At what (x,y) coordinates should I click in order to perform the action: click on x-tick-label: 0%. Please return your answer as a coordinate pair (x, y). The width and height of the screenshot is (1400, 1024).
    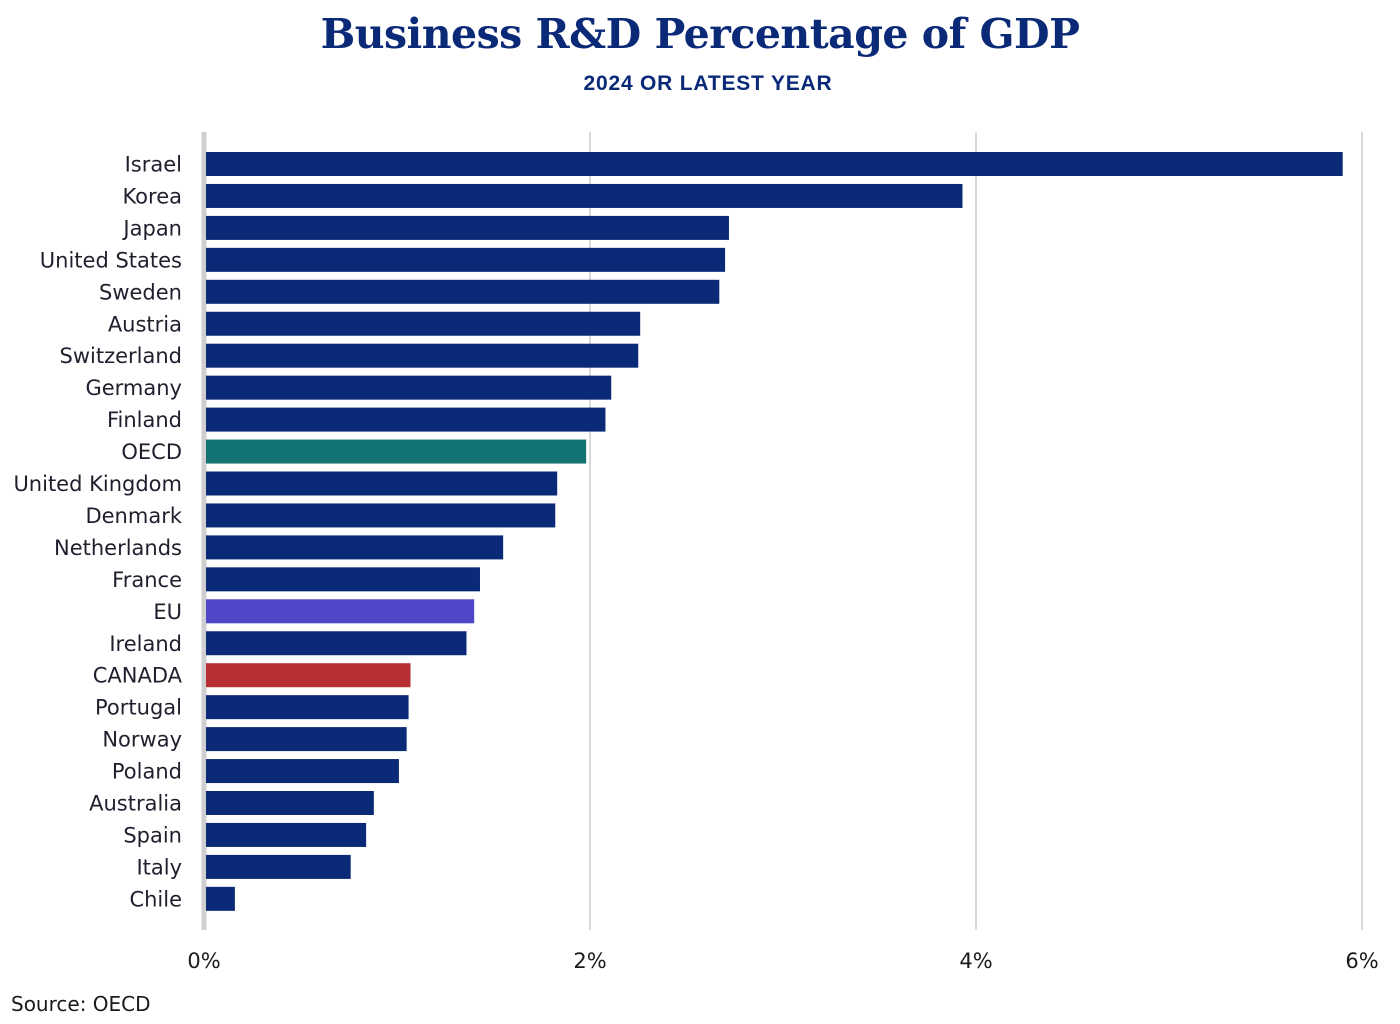
    Looking at the image, I should click on (203, 961).